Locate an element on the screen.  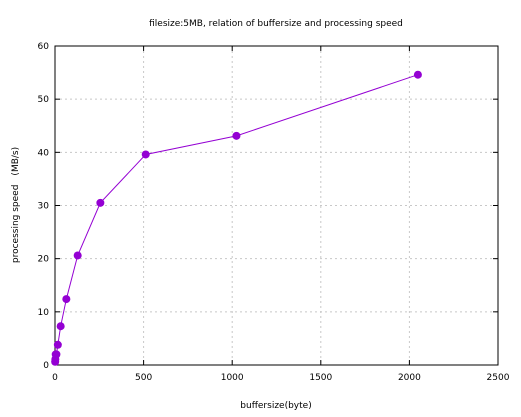
x-tick-label: 1500 is located at coordinates (320, 378).